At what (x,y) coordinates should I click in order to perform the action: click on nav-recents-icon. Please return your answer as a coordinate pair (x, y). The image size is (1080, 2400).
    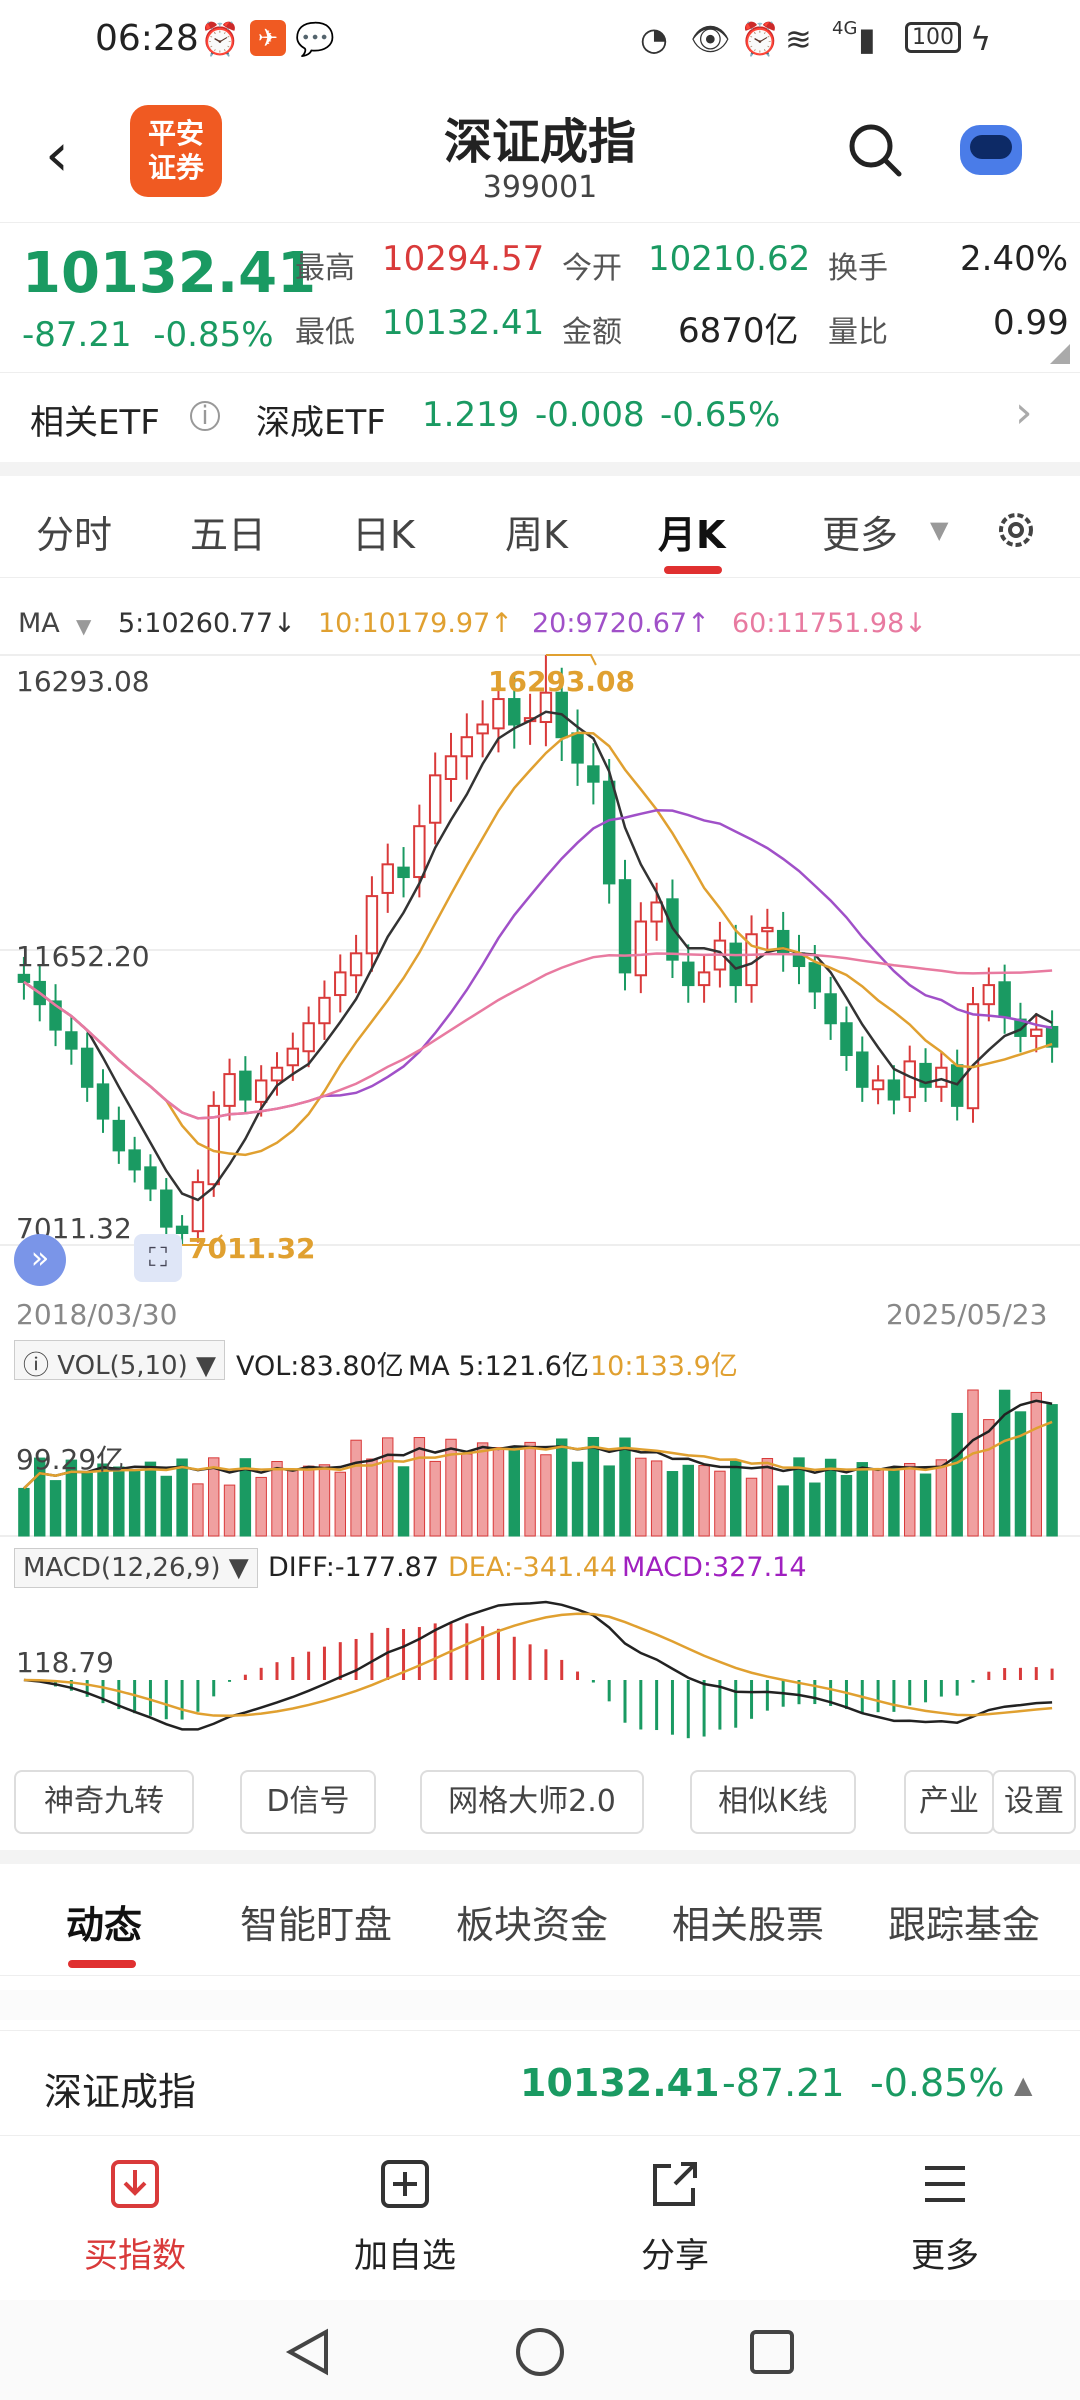
    Looking at the image, I should click on (772, 2352).